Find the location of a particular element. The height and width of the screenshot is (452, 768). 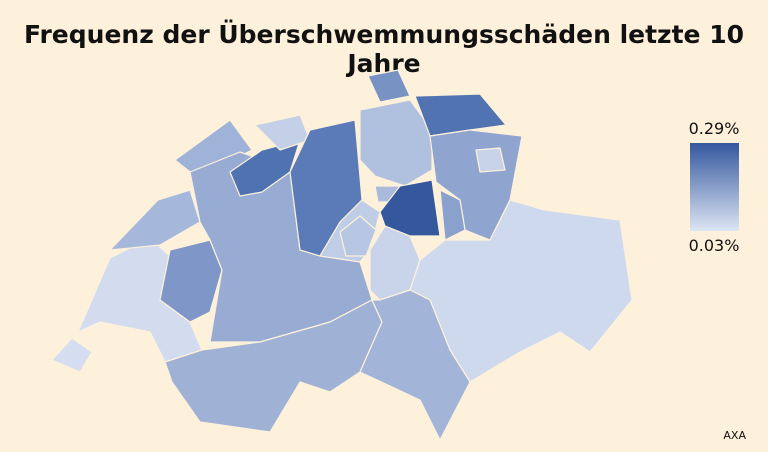

region-geneva is located at coordinates (72, 355).